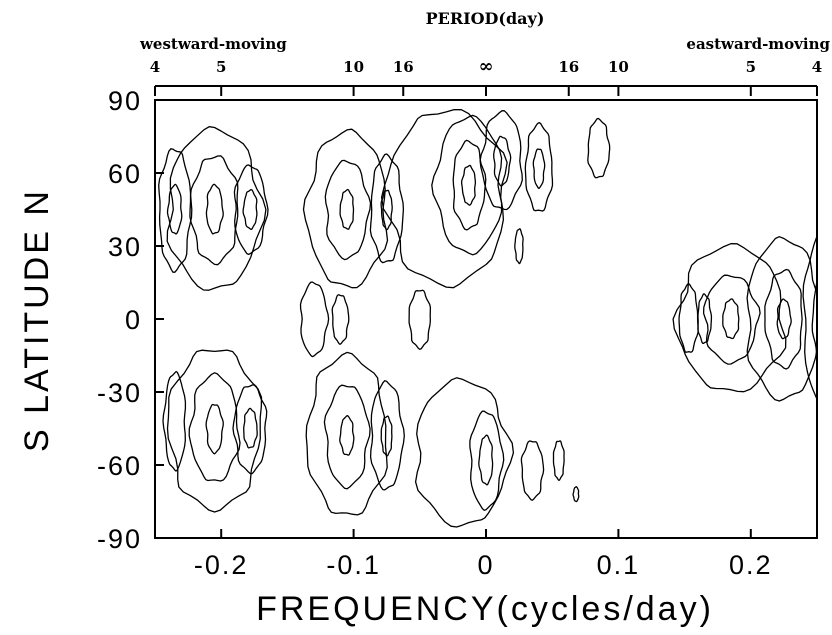 The height and width of the screenshot is (635, 832). I want to click on top-axis-title: PERIOD(day), so click(485, 18).